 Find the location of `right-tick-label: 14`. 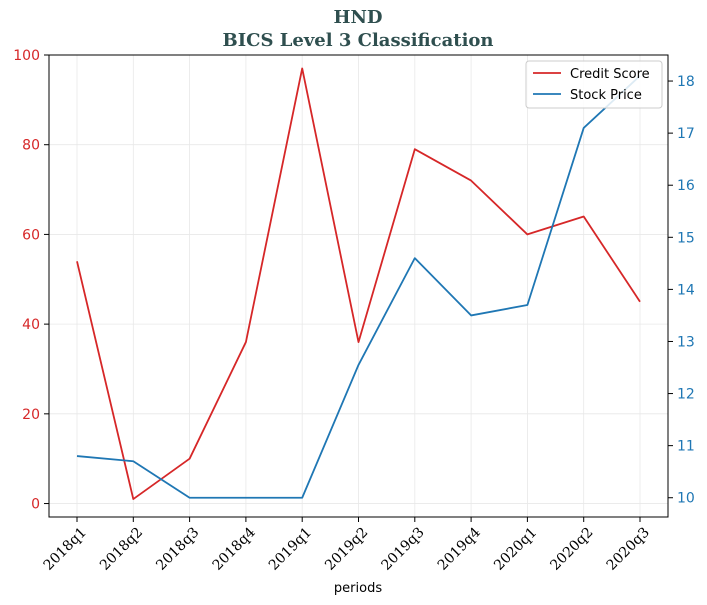

right-tick-label: 14 is located at coordinates (686, 290).